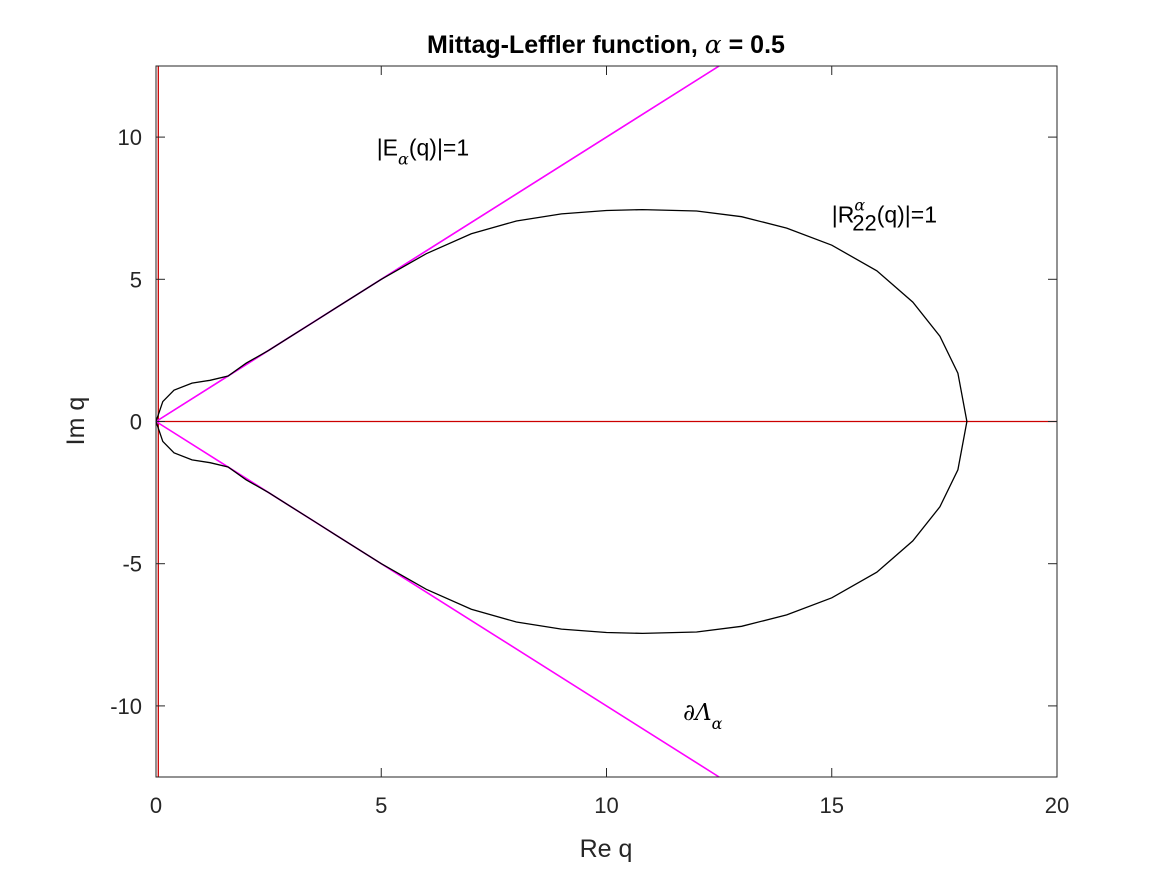 This screenshot has width=1167, height=875. I want to click on x-axis-label: Re q, so click(606, 849).